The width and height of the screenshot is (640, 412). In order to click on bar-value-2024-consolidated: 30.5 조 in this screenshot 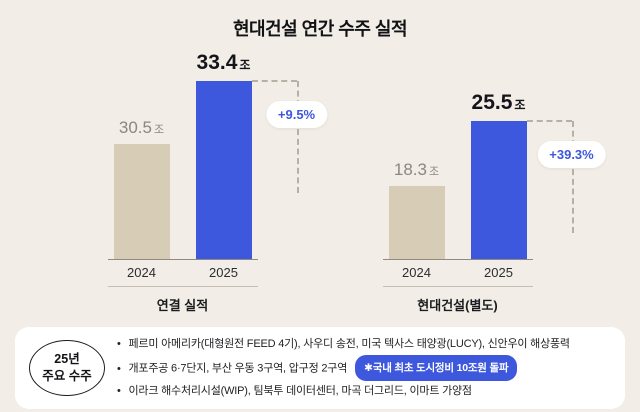, I will do `click(141, 128)`.